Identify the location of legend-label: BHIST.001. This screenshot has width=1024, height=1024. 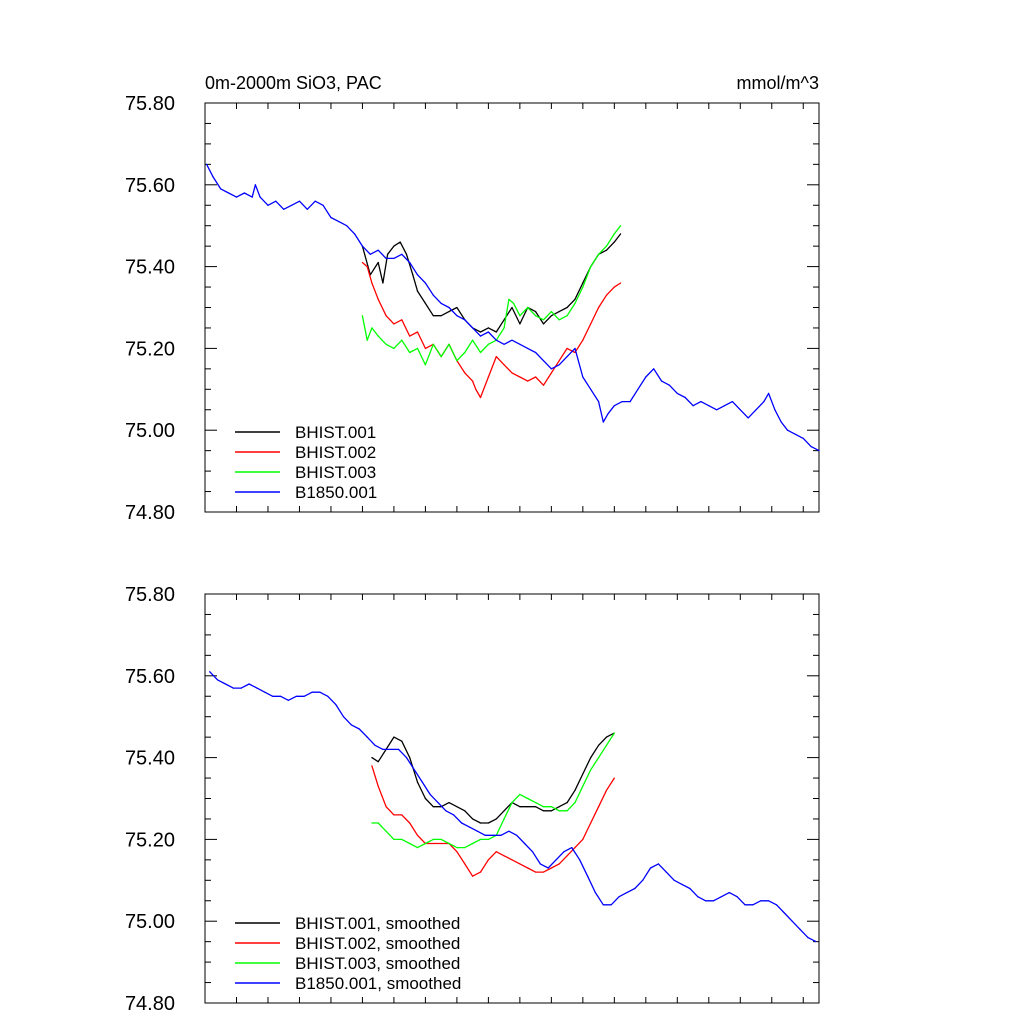
(335, 432).